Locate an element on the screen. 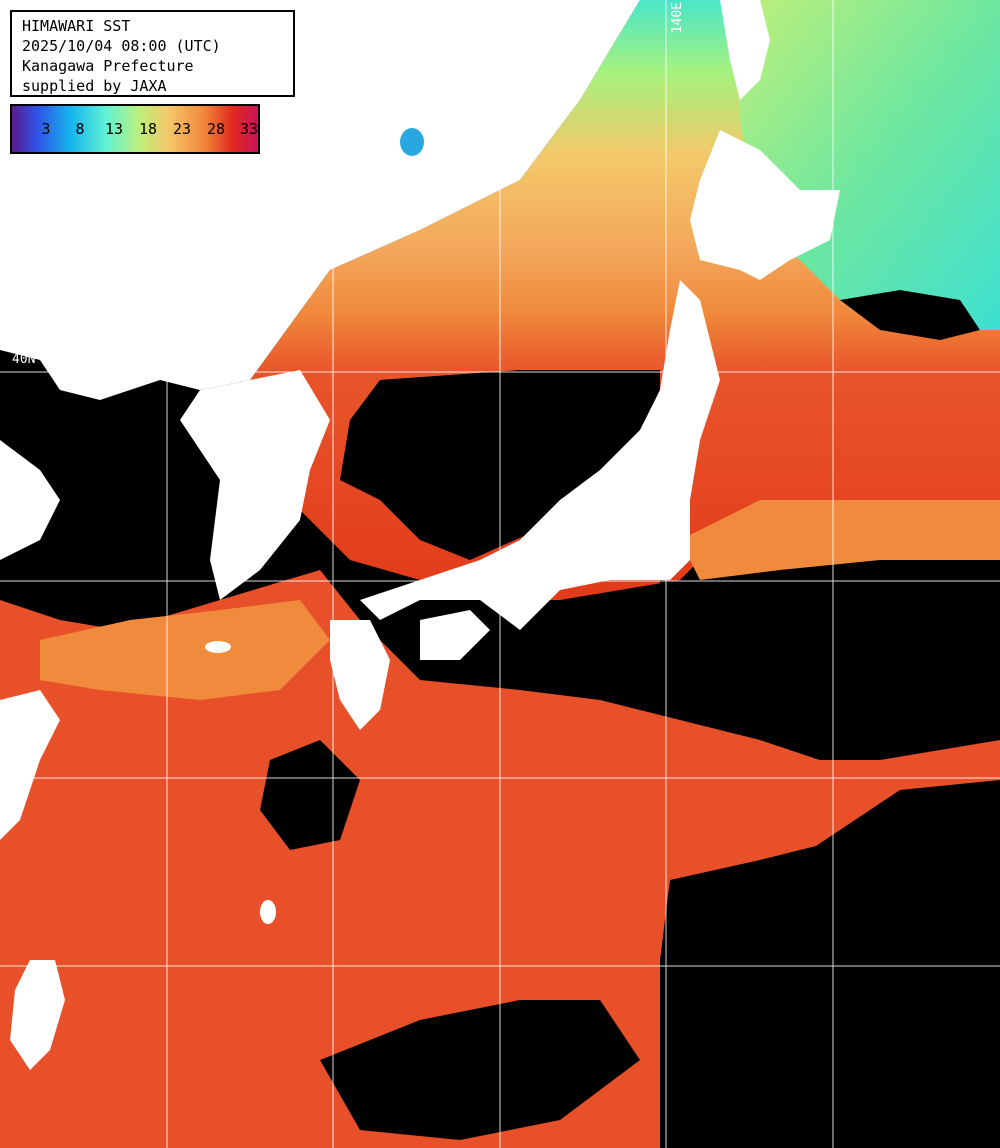 The height and width of the screenshot is (1148, 1000). legend-tick-28: 28 is located at coordinates (216, 129).